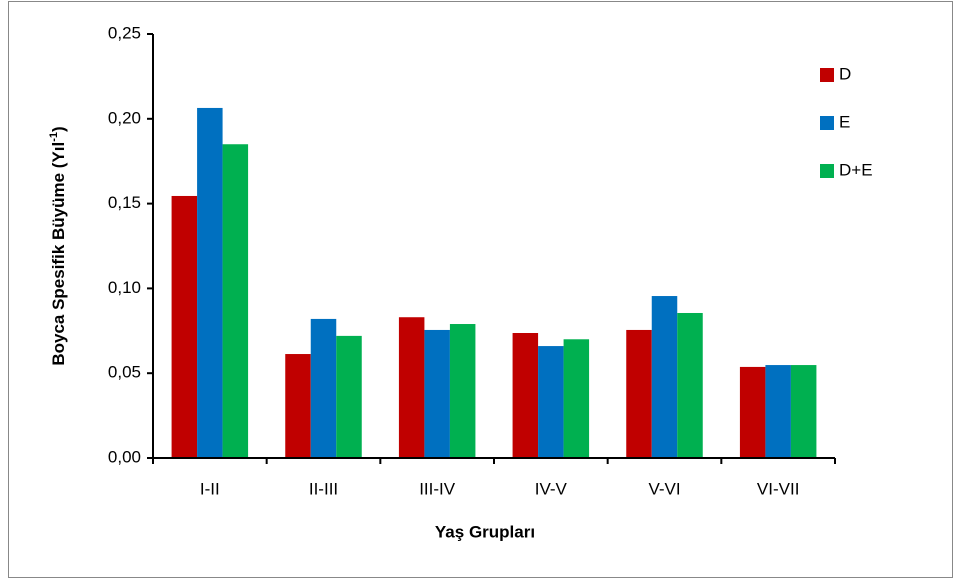  I want to click on y-tick-label: 0,20, so click(124, 117).